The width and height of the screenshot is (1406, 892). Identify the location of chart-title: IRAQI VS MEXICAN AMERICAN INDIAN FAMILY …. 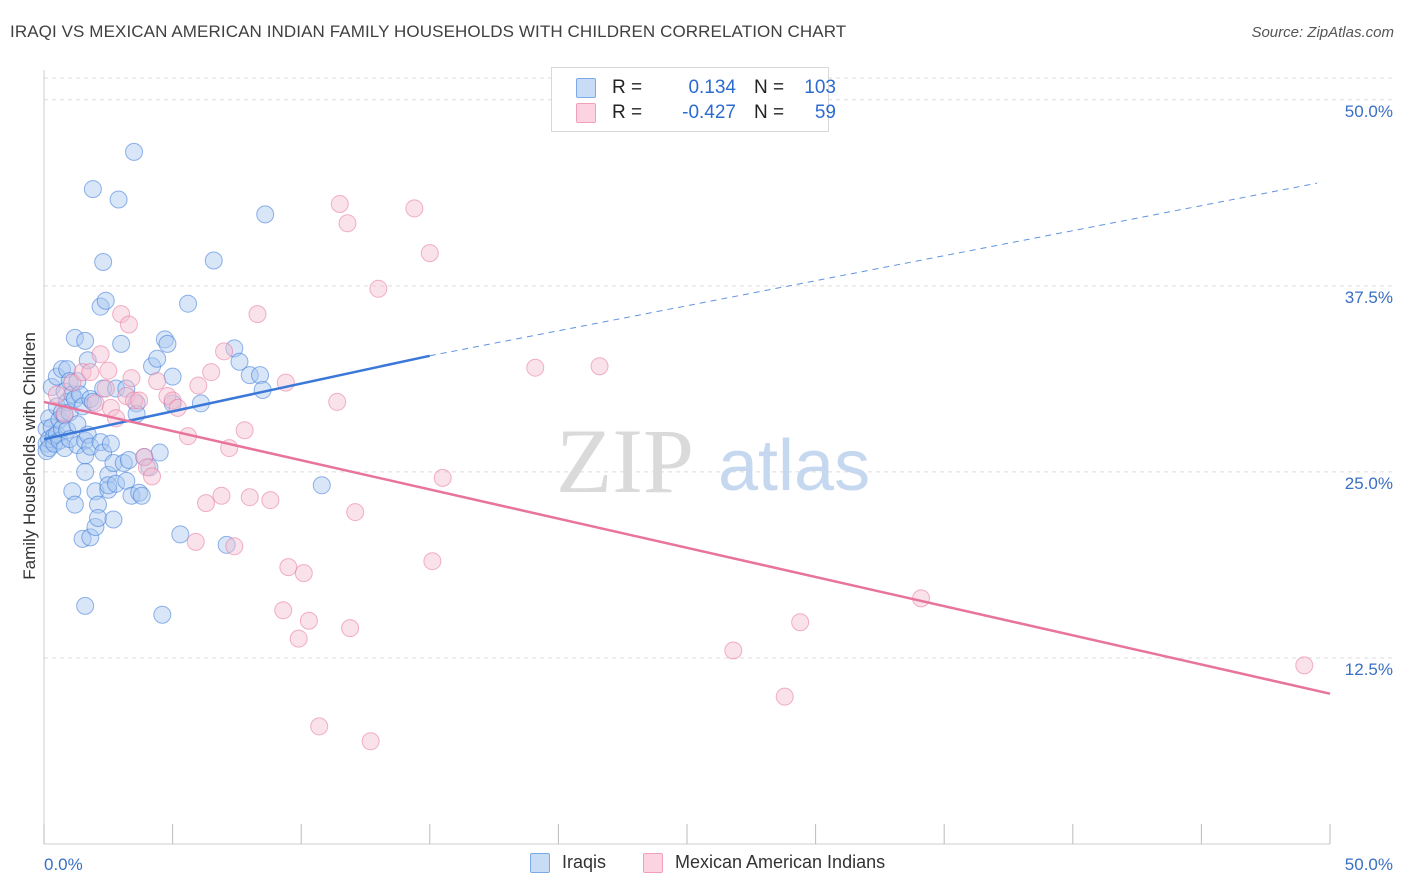
(428, 31).